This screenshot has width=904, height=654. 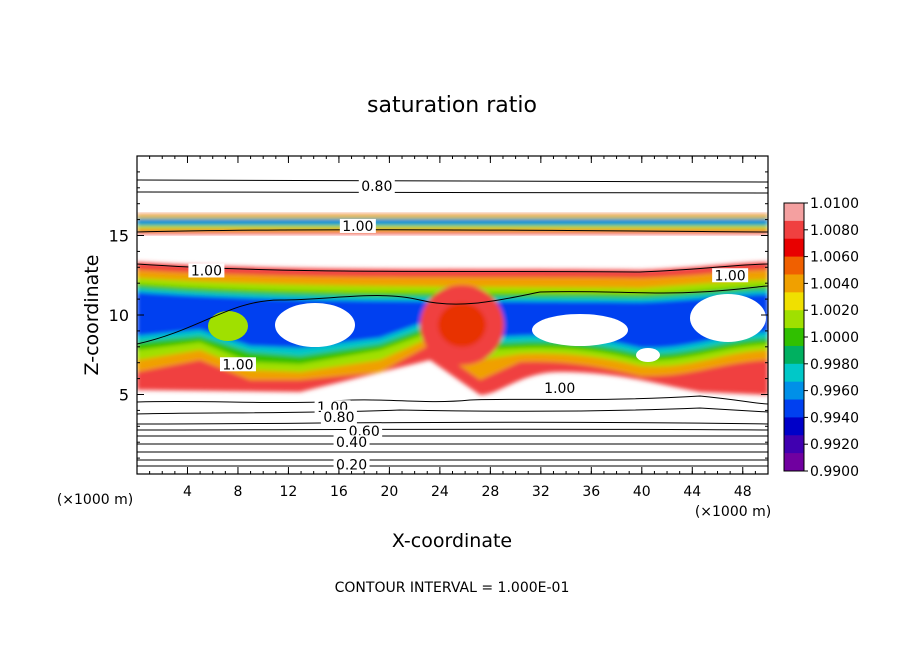 What do you see at coordinates (743, 492) in the screenshot?
I see `x-tick-label: 48` at bounding box center [743, 492].